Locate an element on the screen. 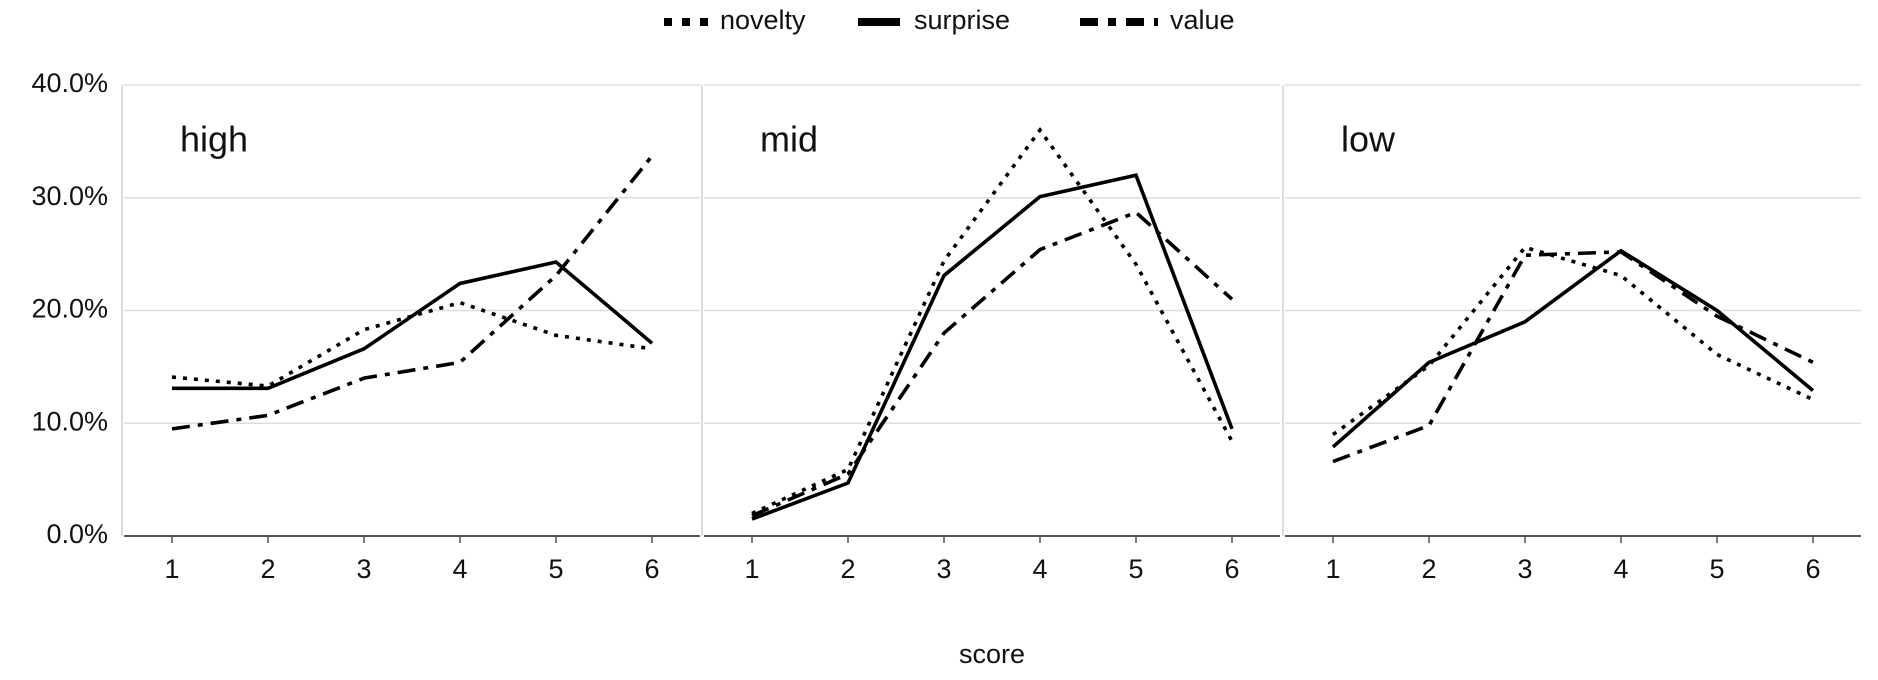  y-tick-label: 20.0% is located at coordinates (69, 309).